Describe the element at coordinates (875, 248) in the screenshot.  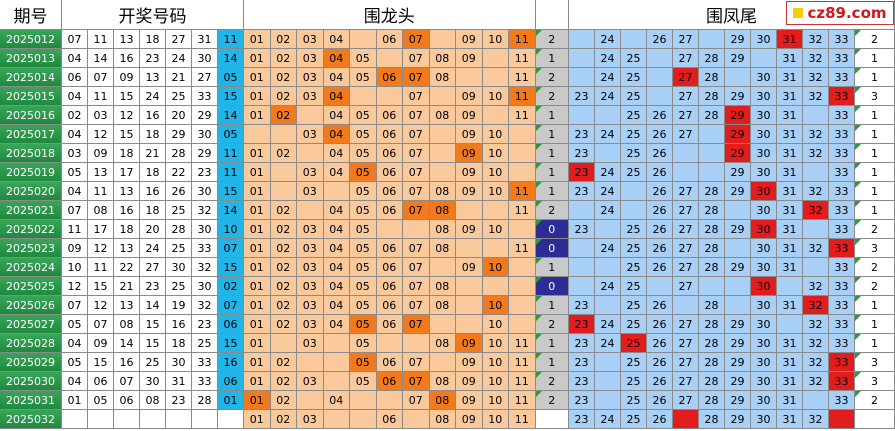
I see `tail-count: 3` at that location.